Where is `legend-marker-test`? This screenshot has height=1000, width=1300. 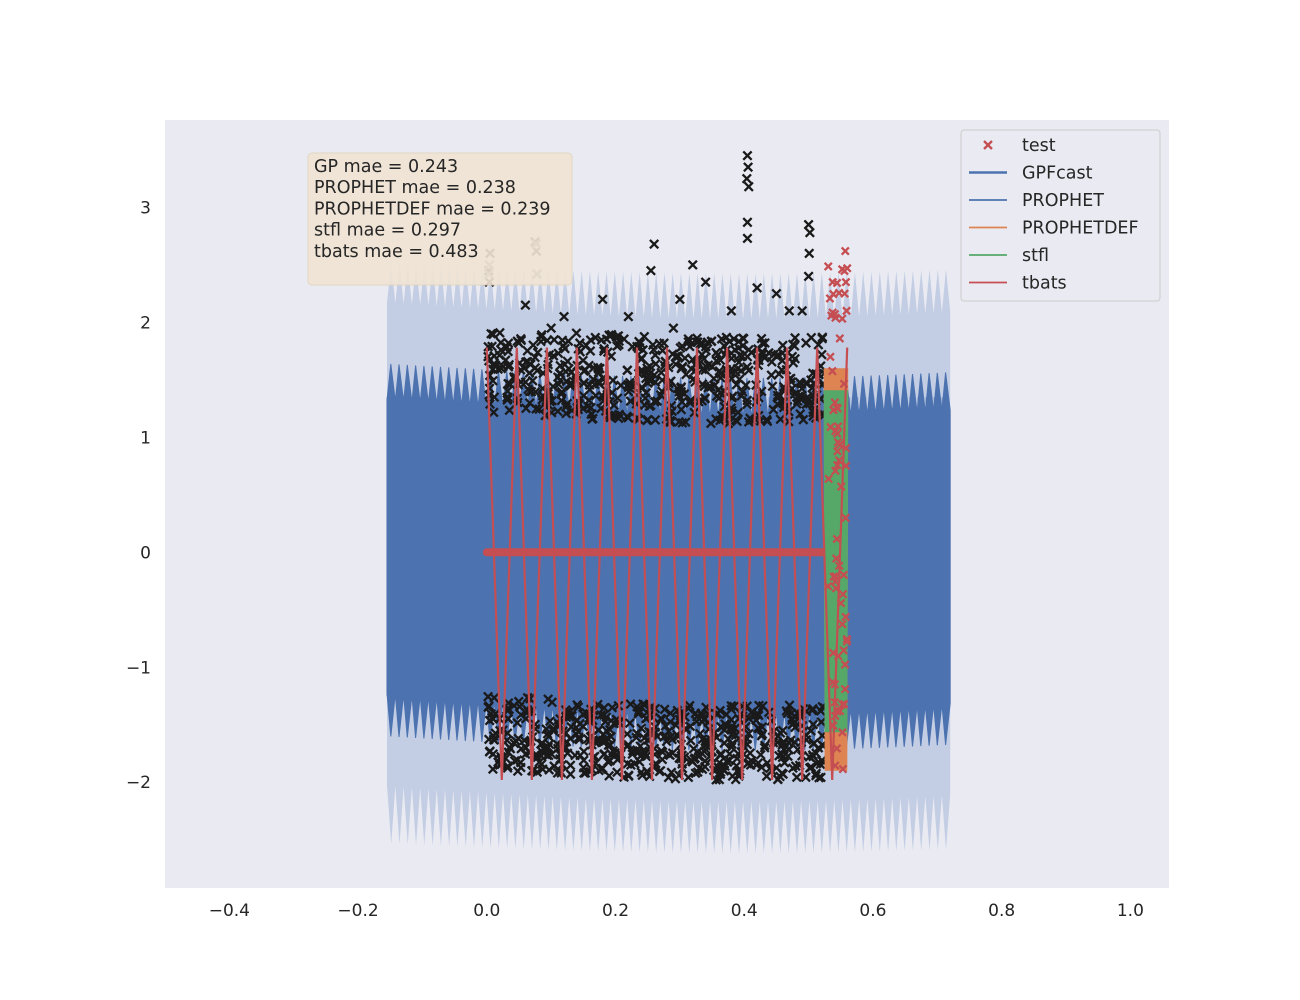
legend-marker-test is located at coordinates (988, 145).